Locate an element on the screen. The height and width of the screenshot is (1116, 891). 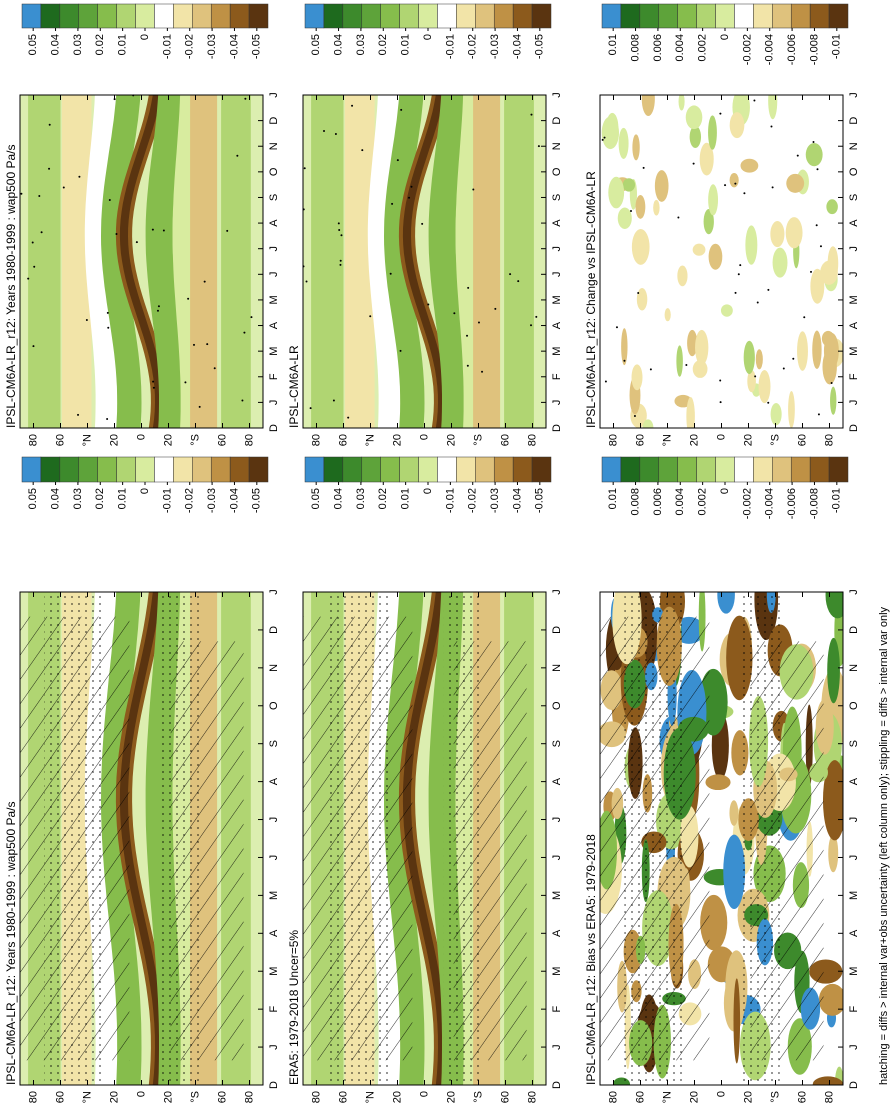
panel is located at coordinates (424, 261).